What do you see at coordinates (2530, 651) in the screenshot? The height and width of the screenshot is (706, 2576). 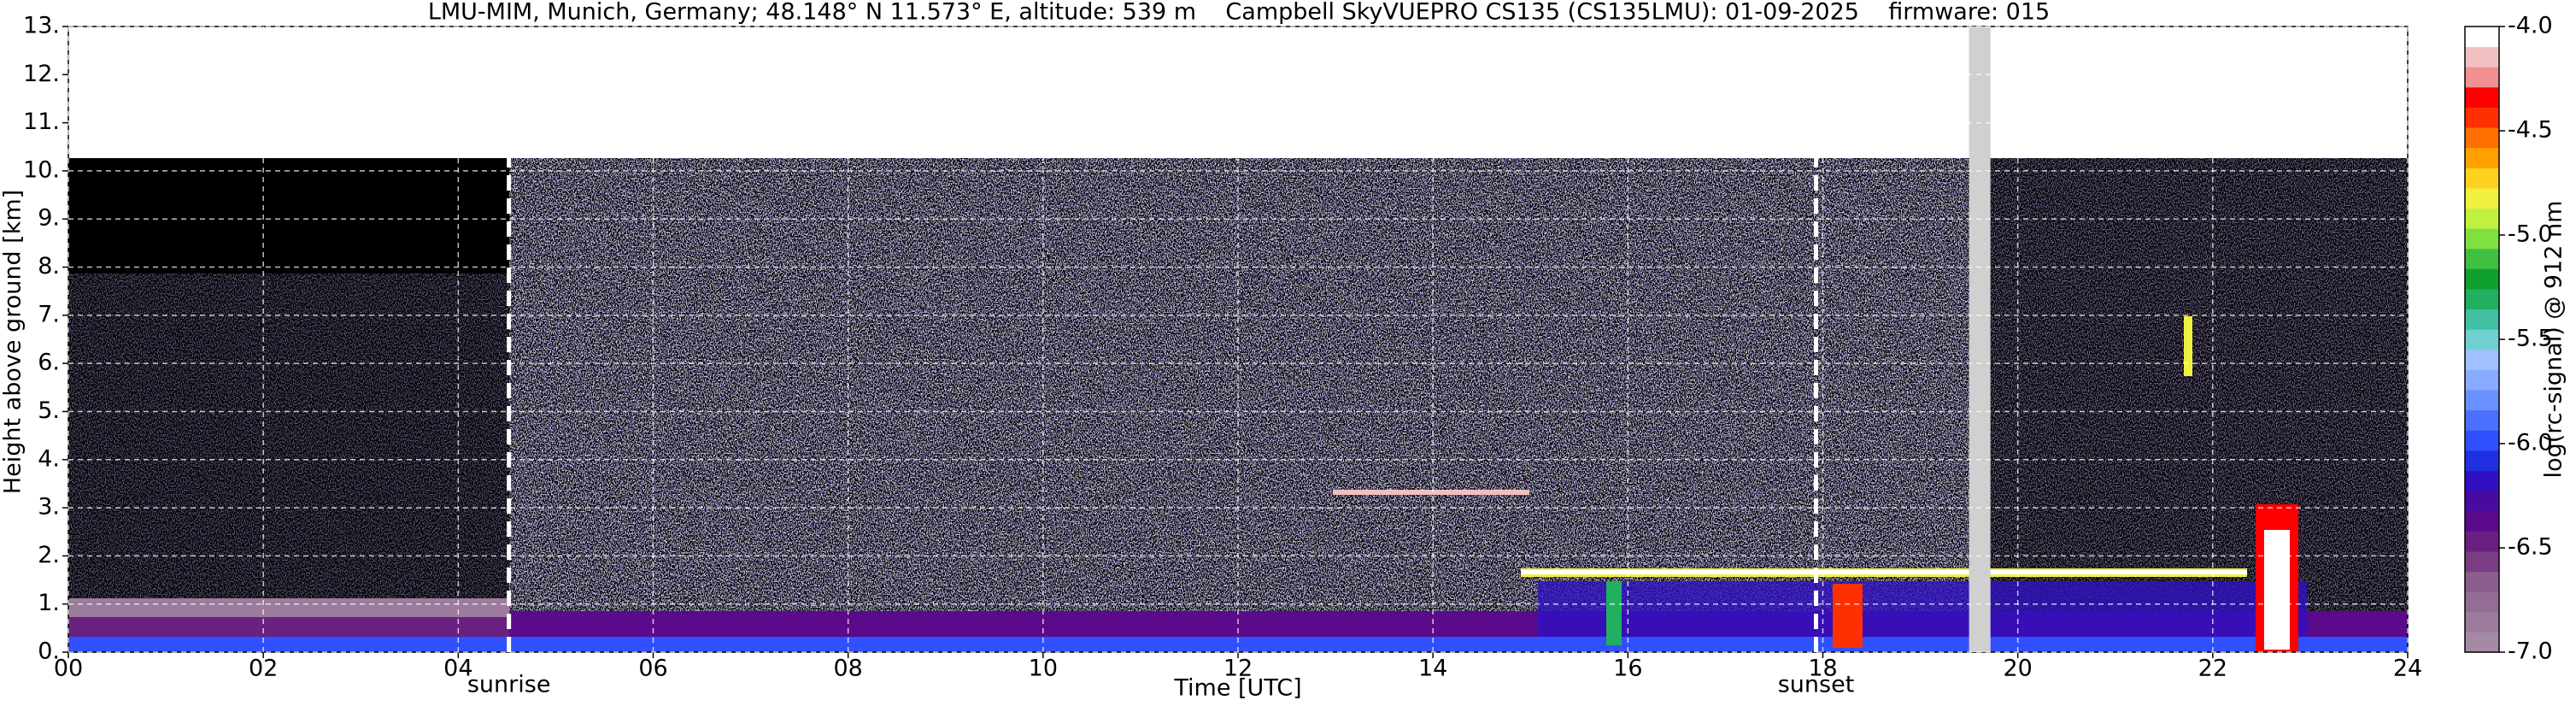 I see `colorbar-tick-label: -7.0` at bounding box center [2530, 651].